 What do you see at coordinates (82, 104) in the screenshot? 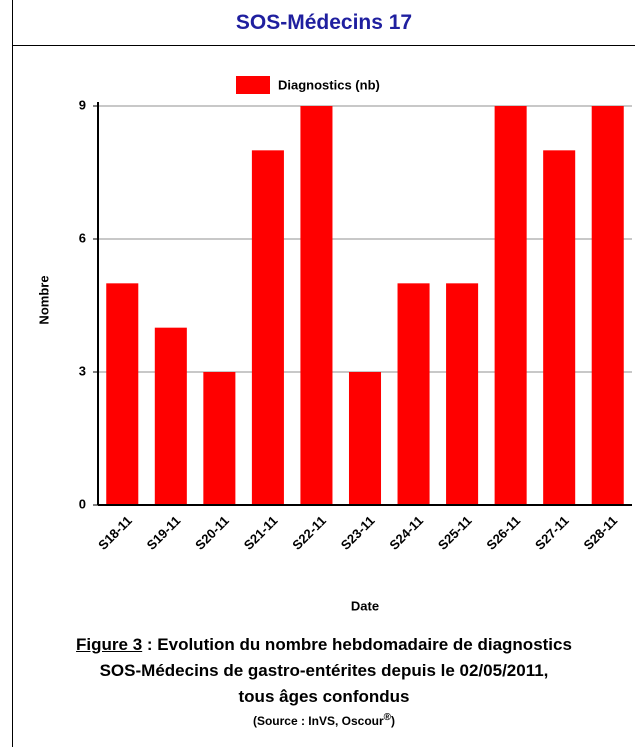
I see `y-tick-label: 9` at bounding box center [82, 104].